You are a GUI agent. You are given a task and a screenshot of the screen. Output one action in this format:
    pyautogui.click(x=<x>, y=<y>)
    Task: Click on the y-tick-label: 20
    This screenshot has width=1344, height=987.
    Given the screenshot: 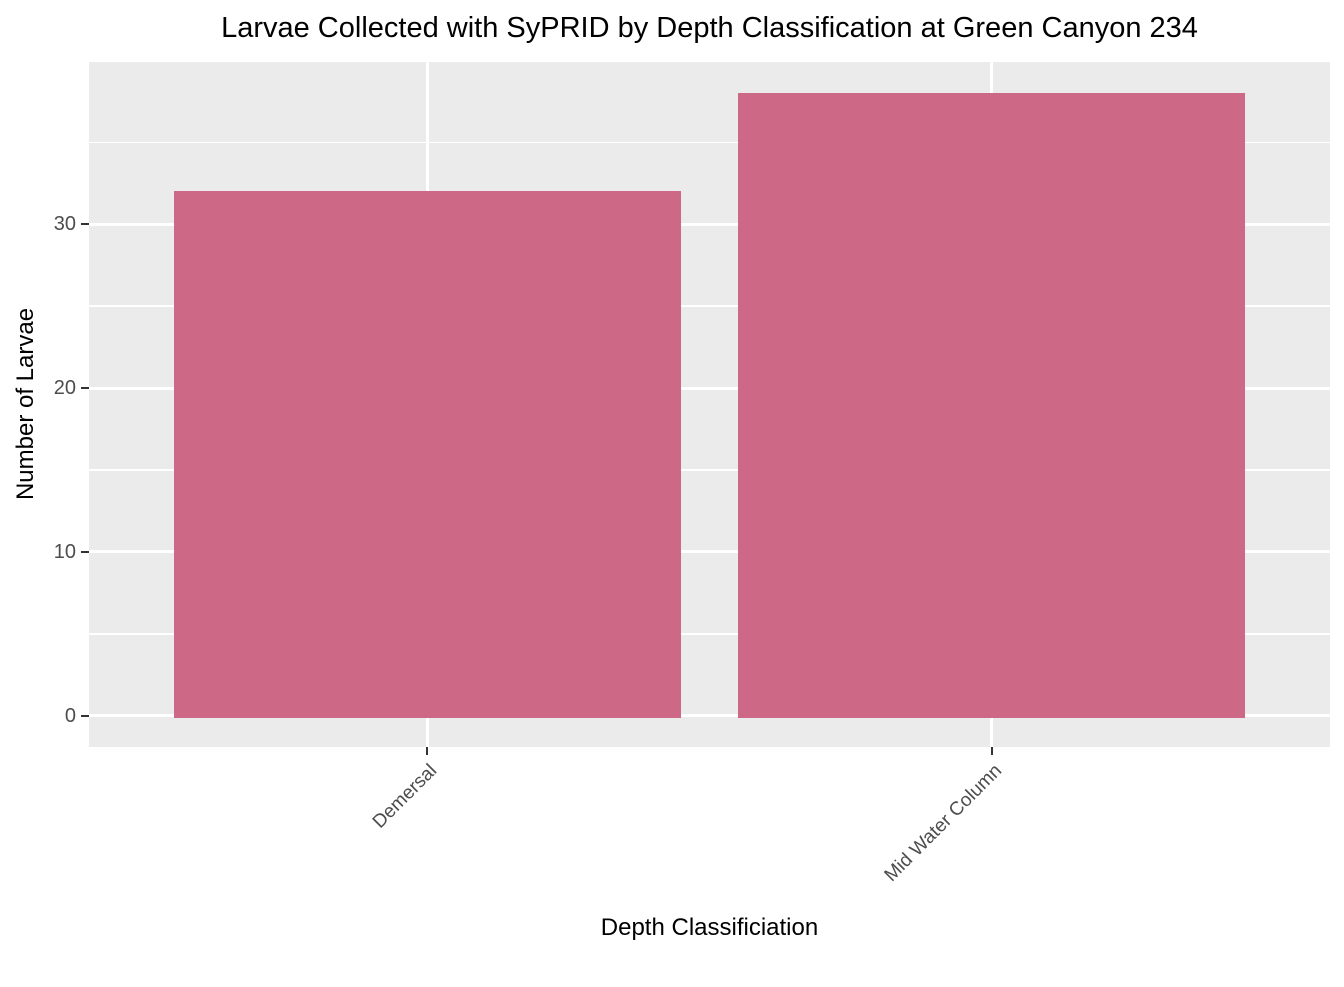 What is the action you would take?
    pyautogui.click(x=64, y=388)
    